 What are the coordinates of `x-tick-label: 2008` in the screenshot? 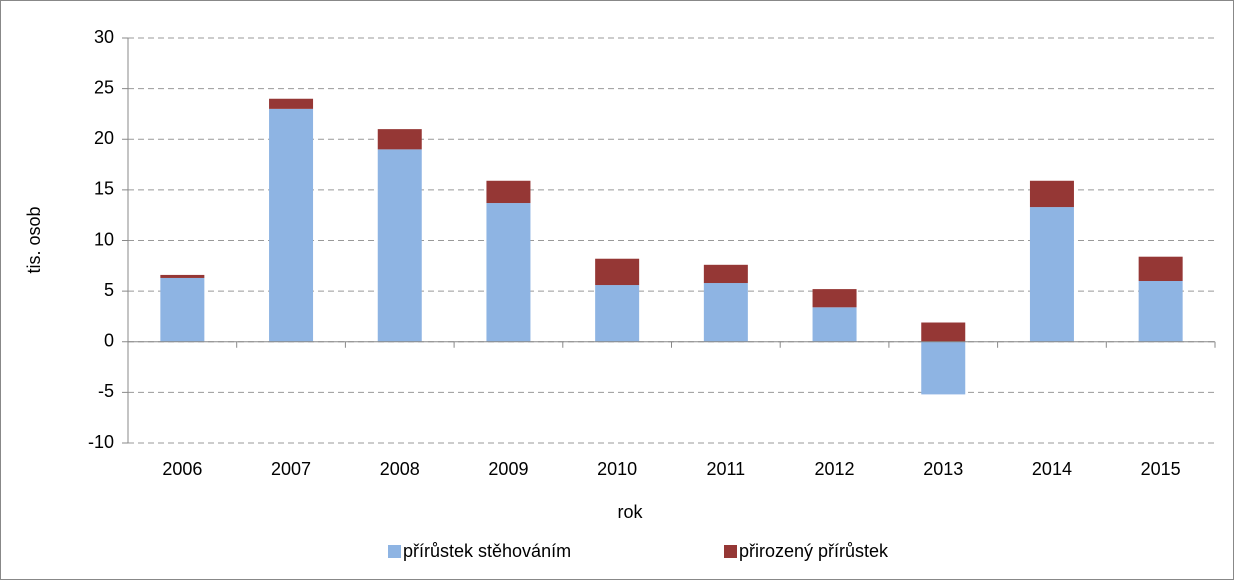 It's located at (400, 469).